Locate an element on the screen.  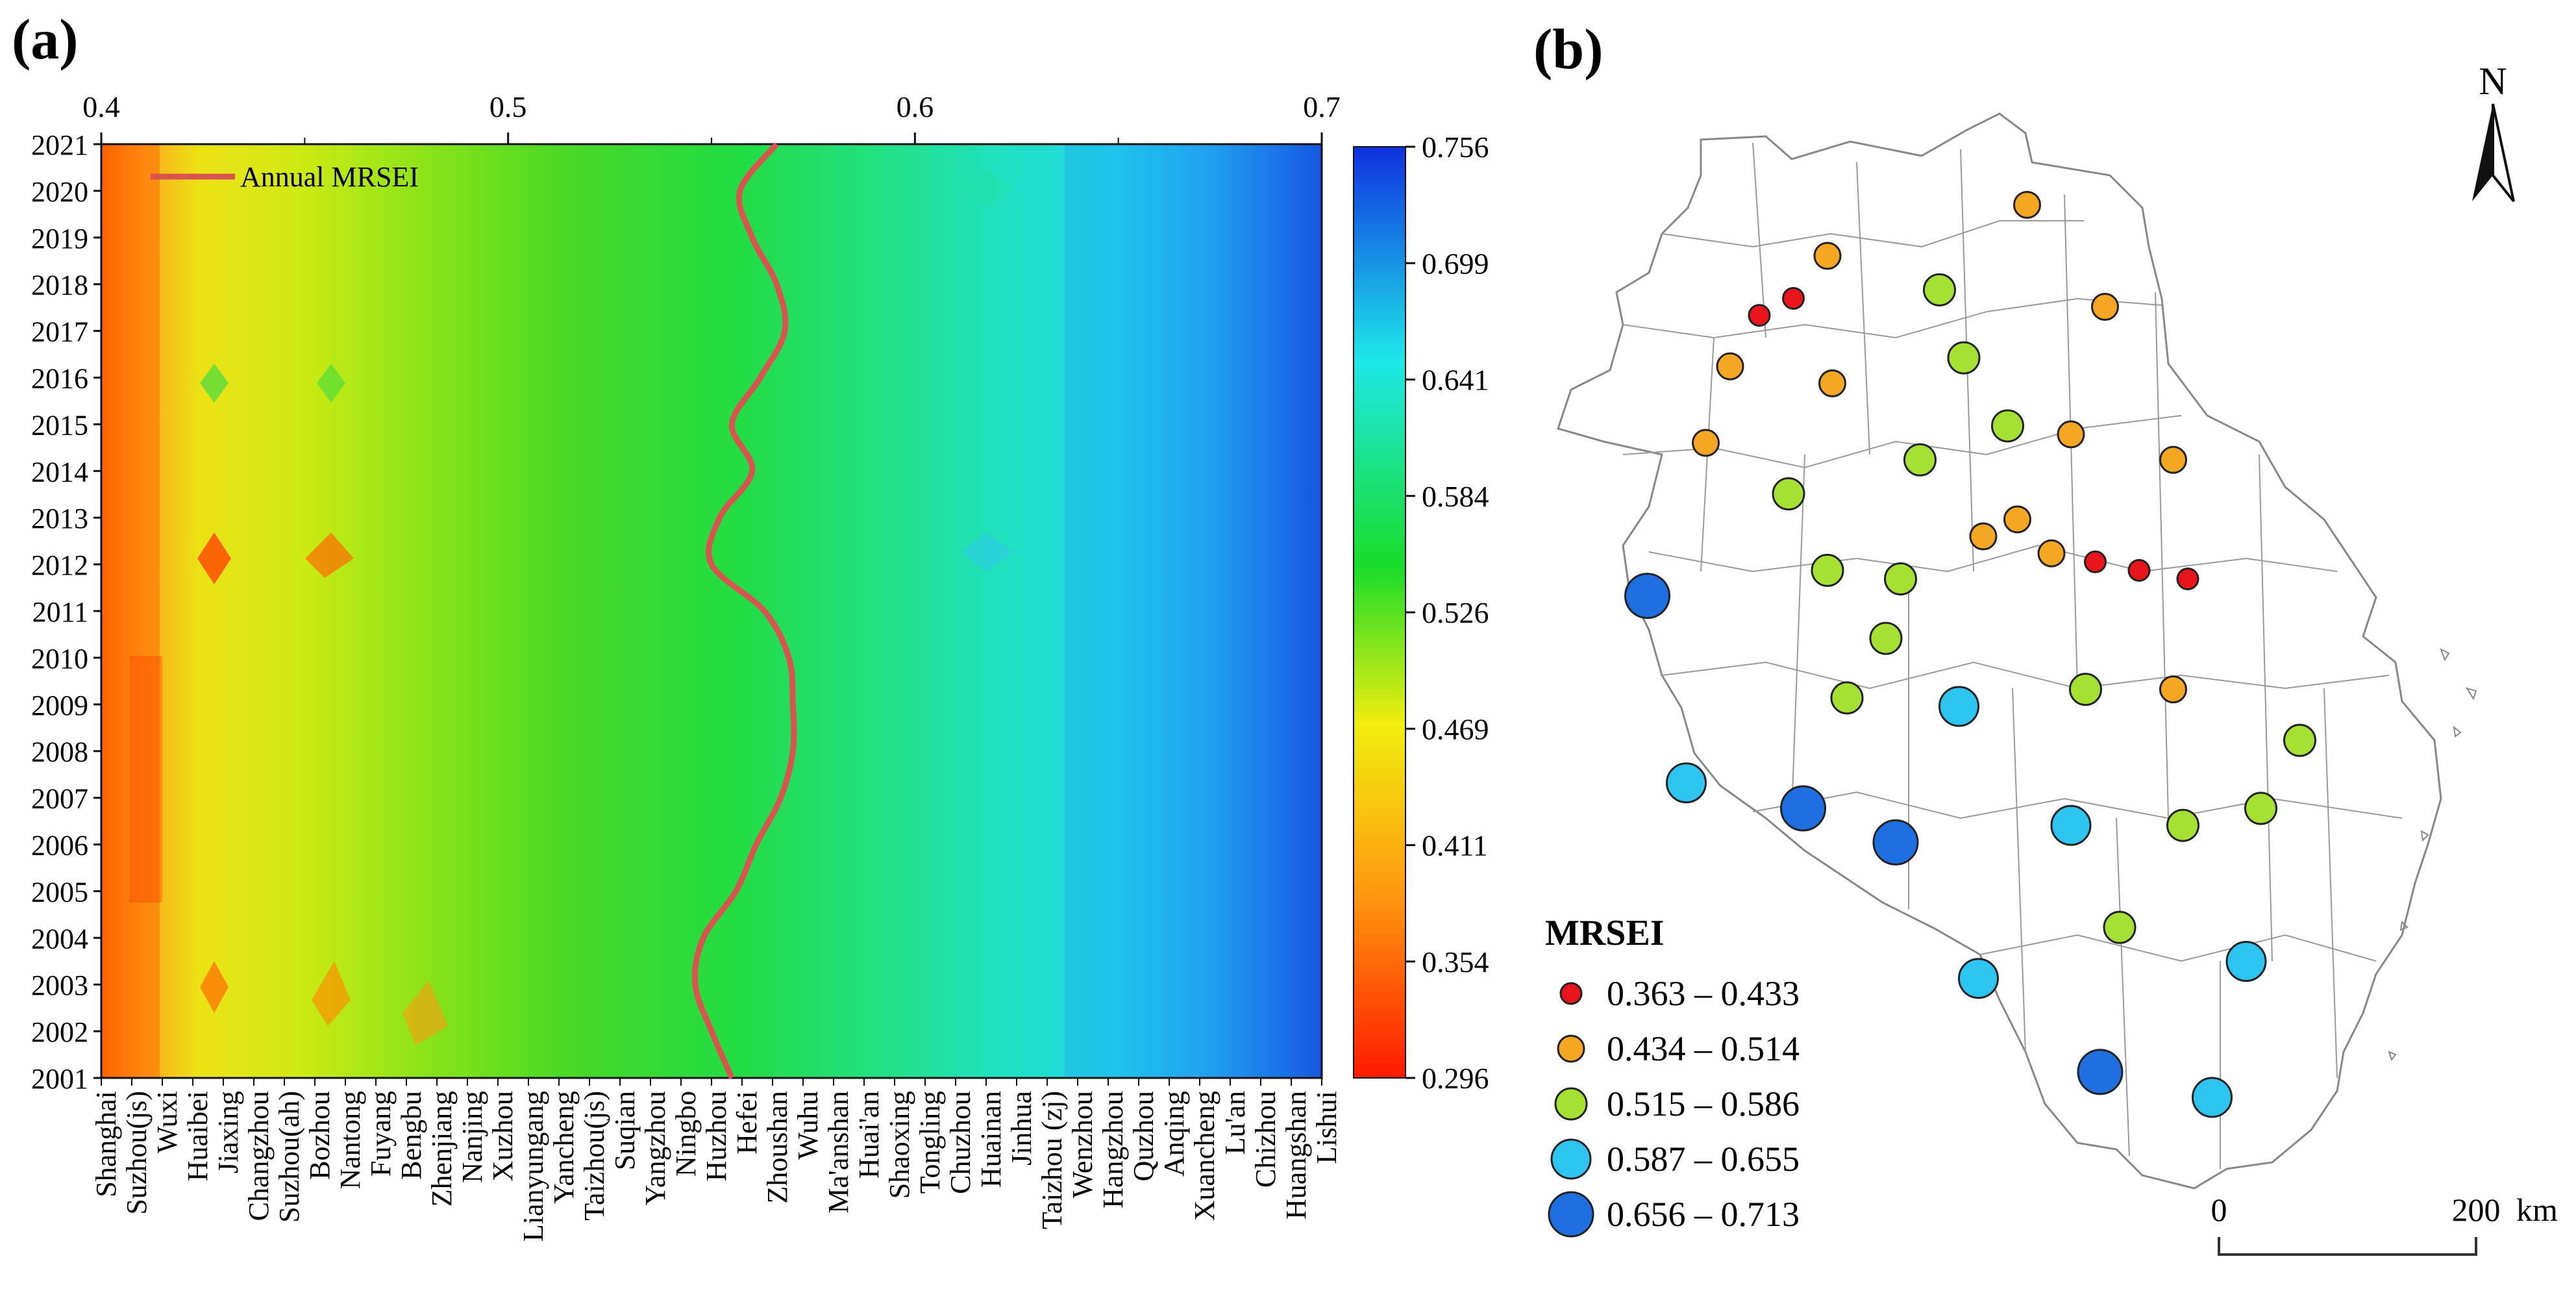
city-tick-label: Xuzhou is located at coordinates (503, 1136).